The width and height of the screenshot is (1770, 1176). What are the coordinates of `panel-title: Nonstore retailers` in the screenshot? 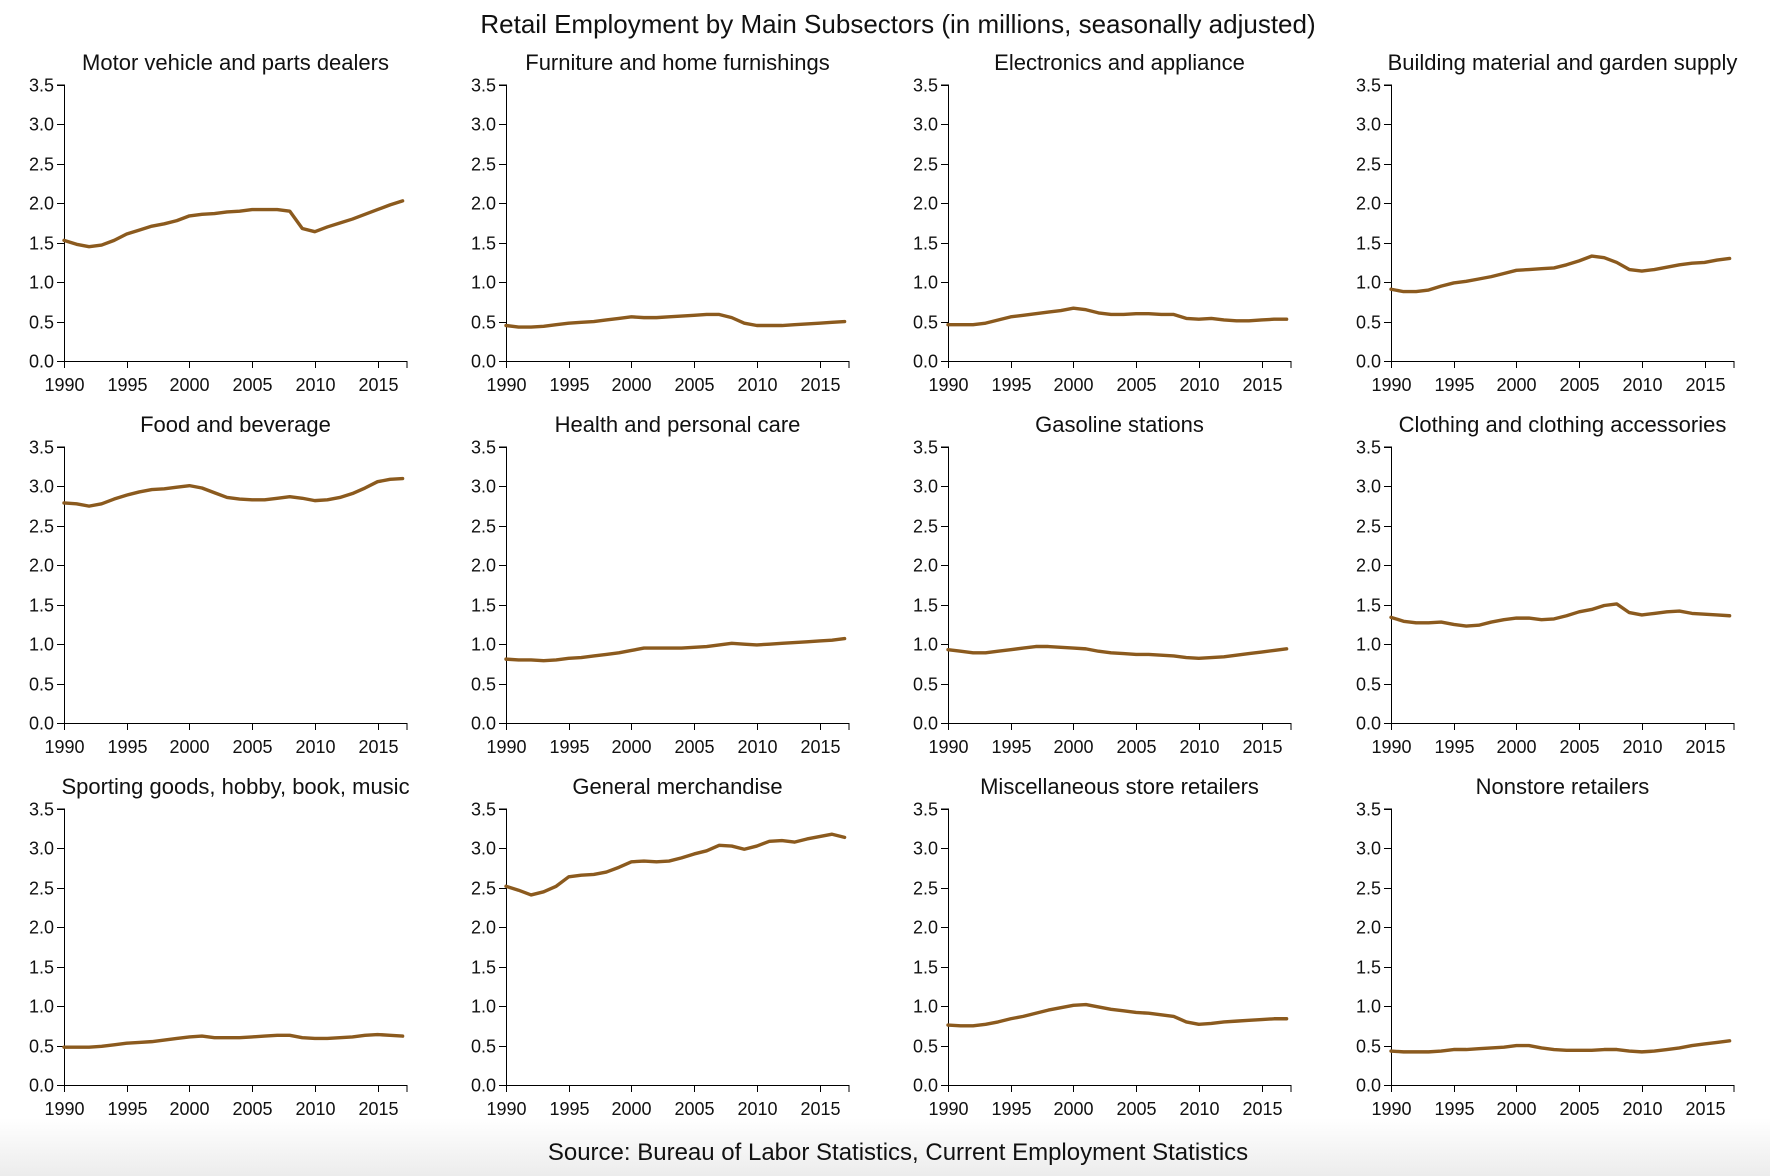 It's located at (1563, 786).